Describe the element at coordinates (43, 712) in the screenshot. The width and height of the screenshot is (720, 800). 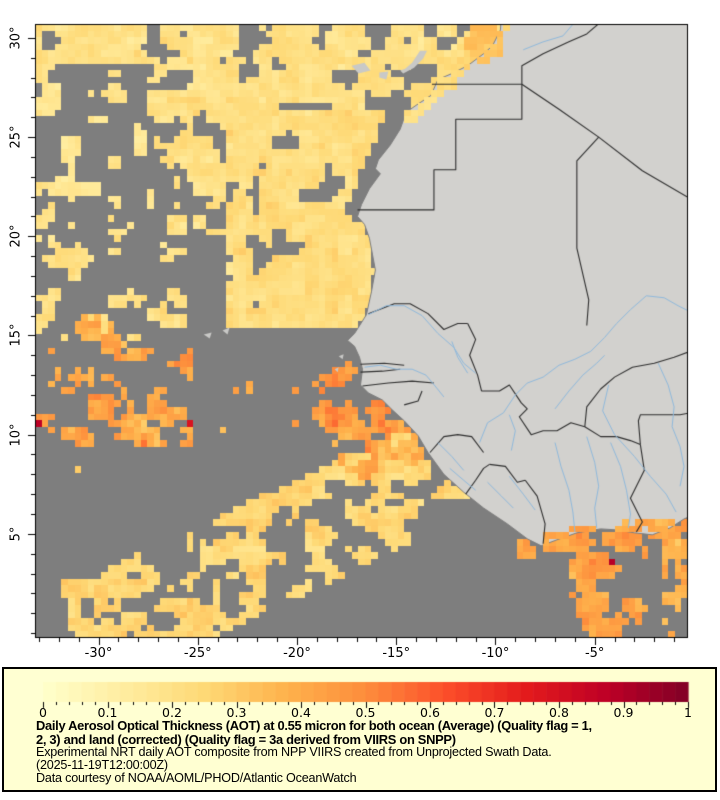
I see `colorbar-tick-label: 0` at that location.